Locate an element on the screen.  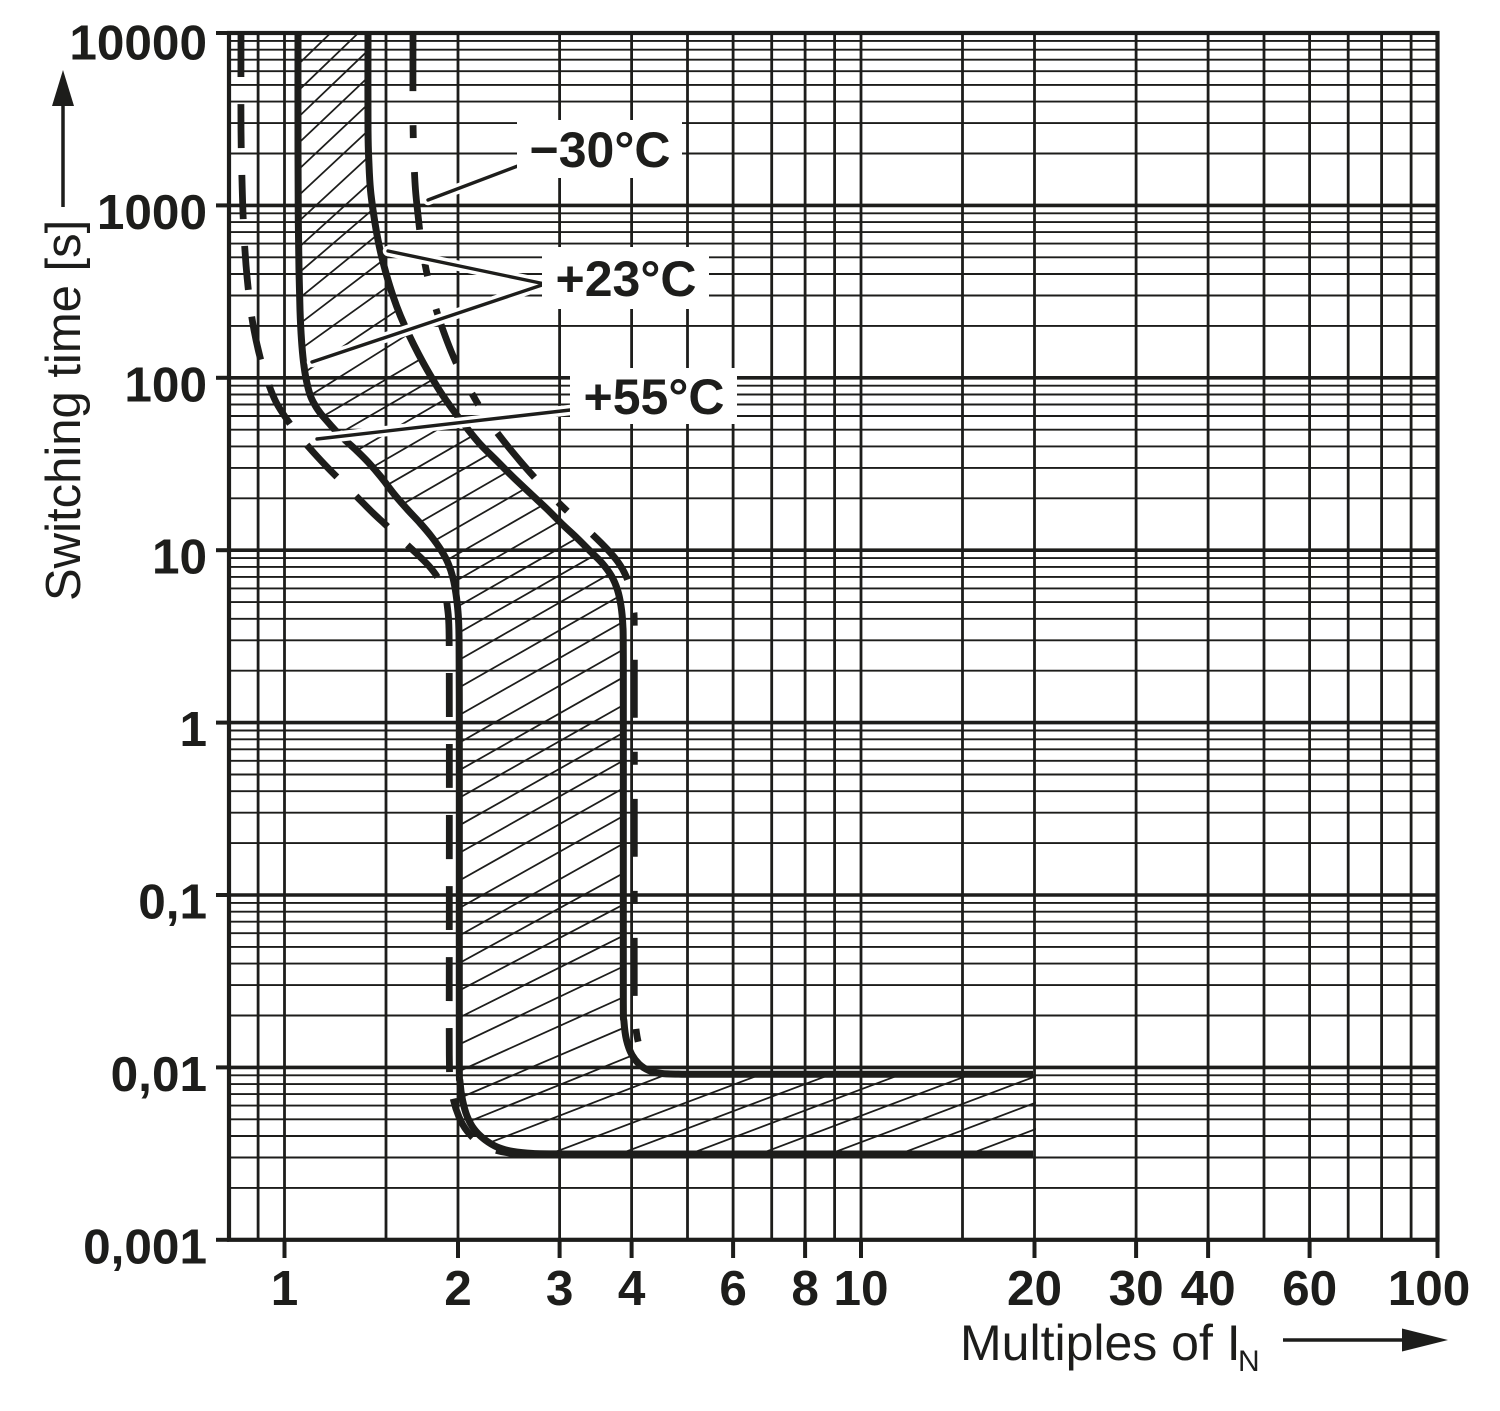
svg-text: 30 is located at coordinates (1136, 1288).